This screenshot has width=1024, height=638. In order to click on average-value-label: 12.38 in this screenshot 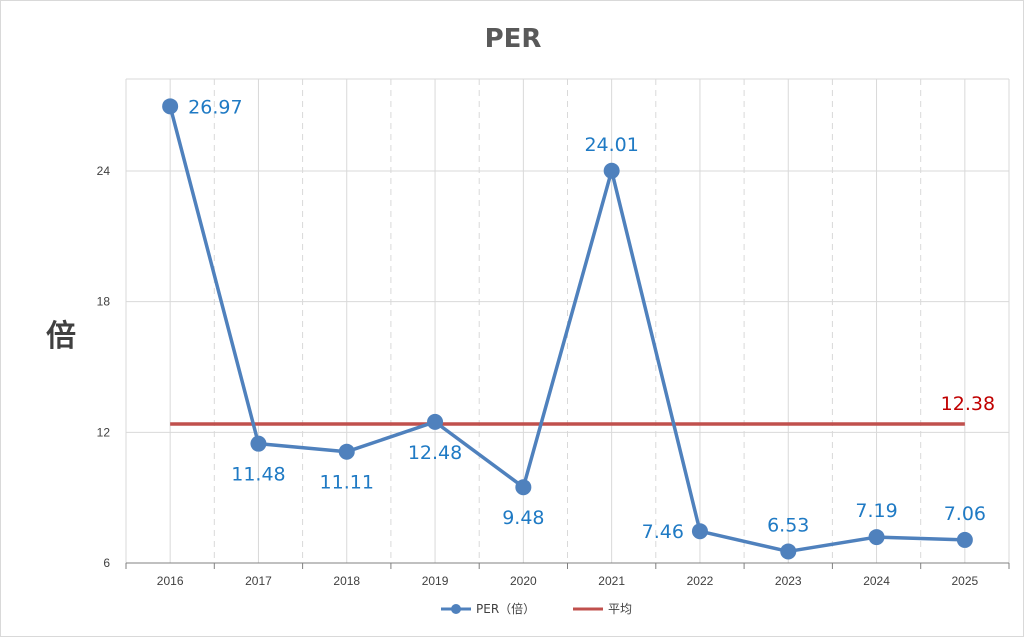, I will do `click(968, 404)`.